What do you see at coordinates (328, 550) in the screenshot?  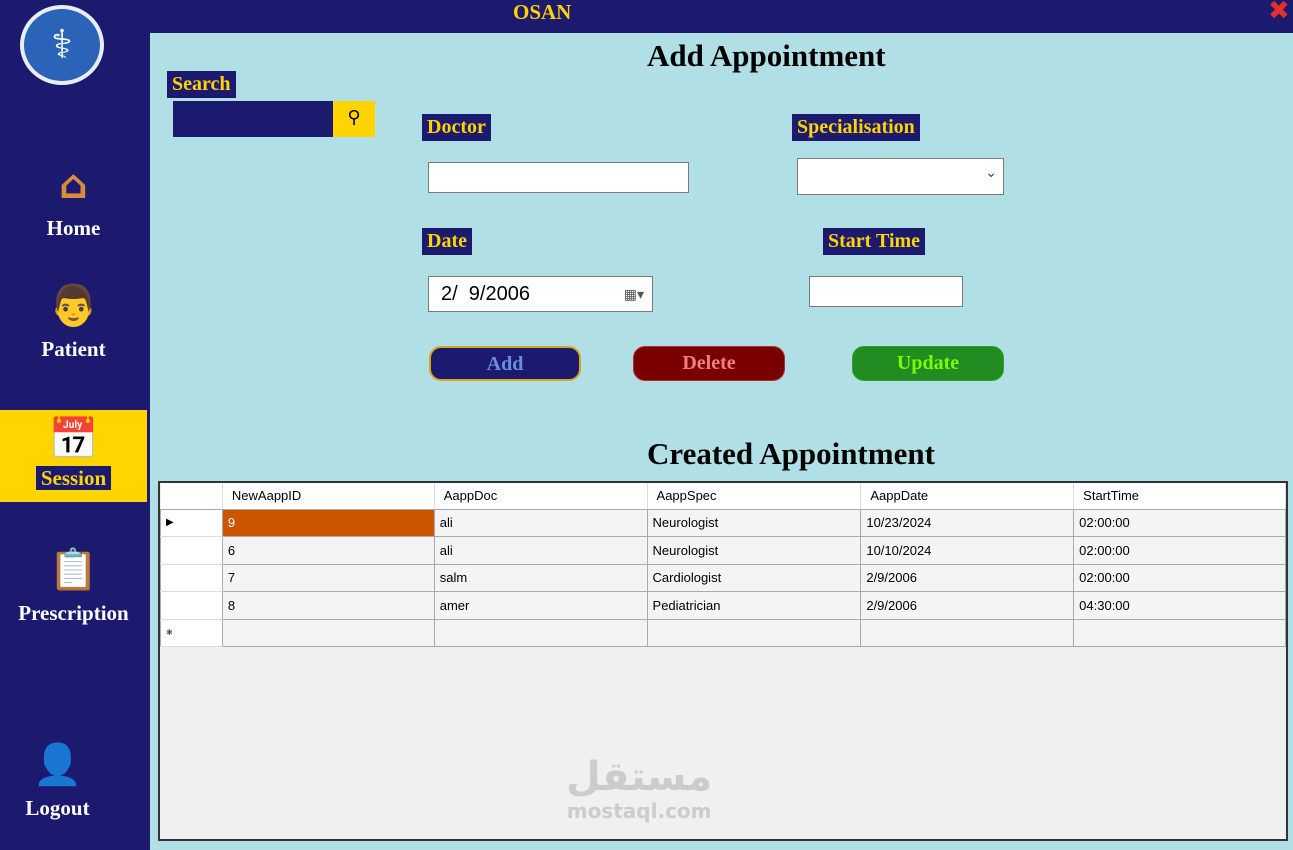 I see `table-cell: 6` at bounding box center [328, 550].